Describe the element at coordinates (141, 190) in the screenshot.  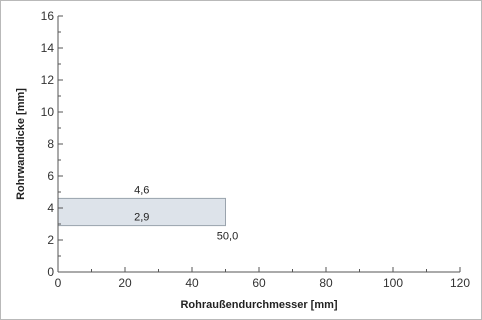
I see `annotation-label: 4,6` at that location.